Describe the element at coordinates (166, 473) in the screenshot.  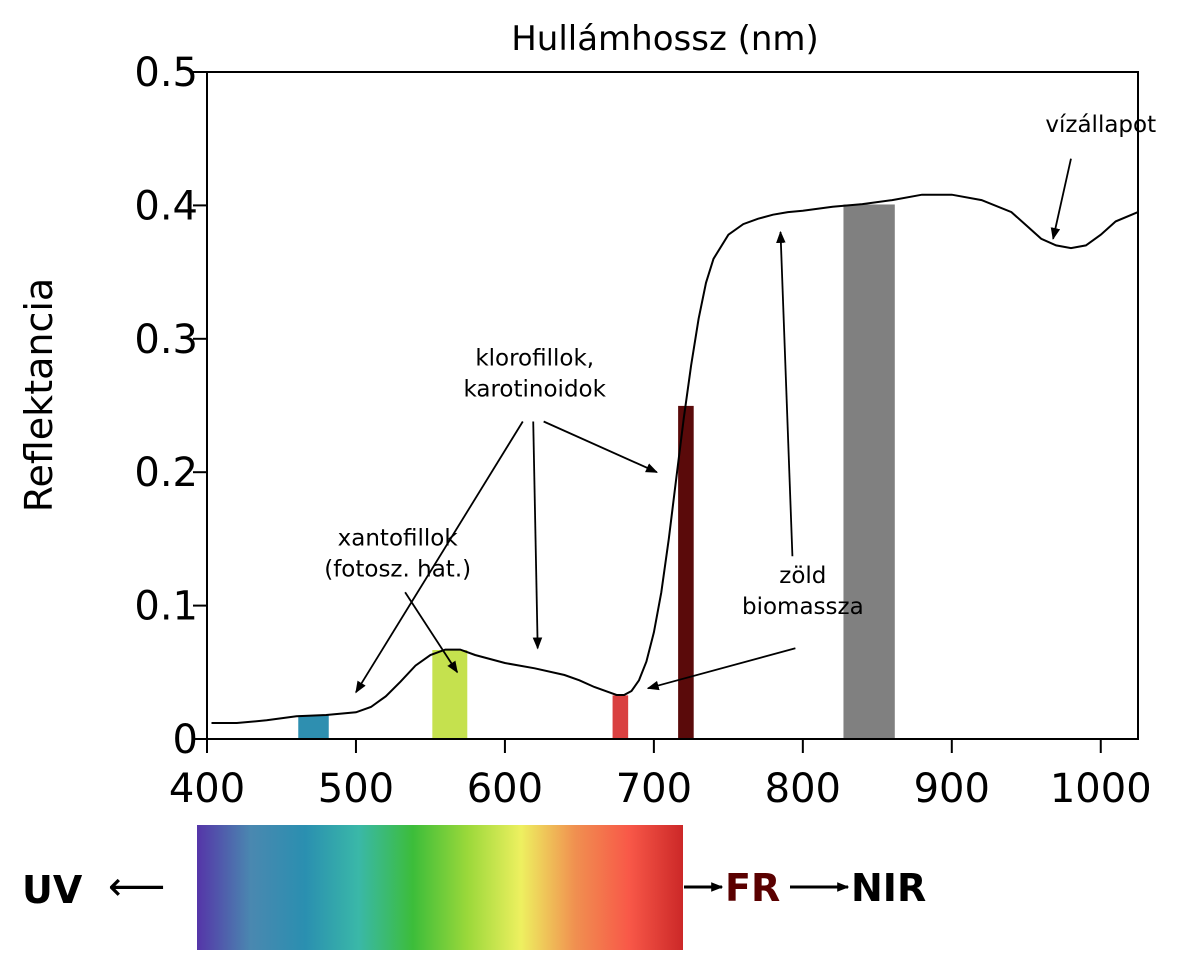
I see `y-tick-label: 0.2` at that location.